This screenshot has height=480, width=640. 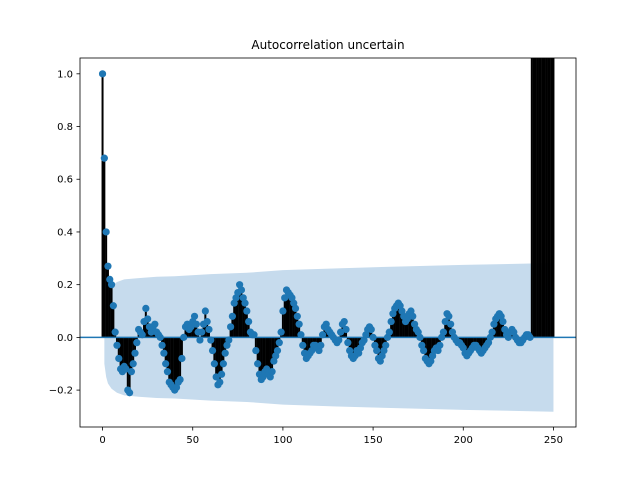 What do you see at coordinates (553, 440) in the screenshot?
I see `x-tick-label: 250` at bounding box center [553, 440].